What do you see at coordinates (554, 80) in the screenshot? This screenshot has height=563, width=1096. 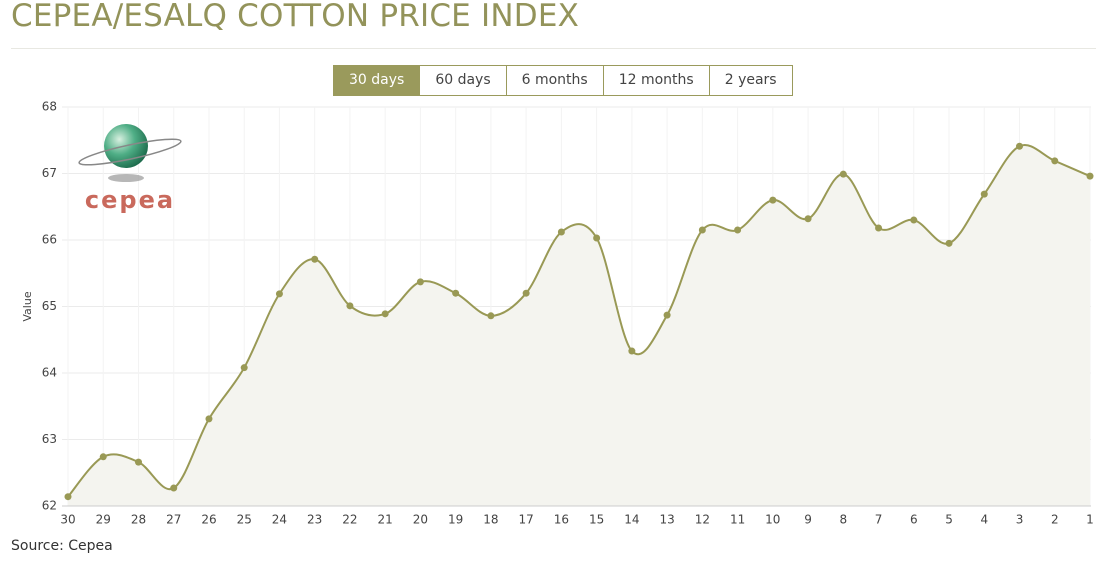 I see `range-button: 6 months` at bounding box center [554, 80].